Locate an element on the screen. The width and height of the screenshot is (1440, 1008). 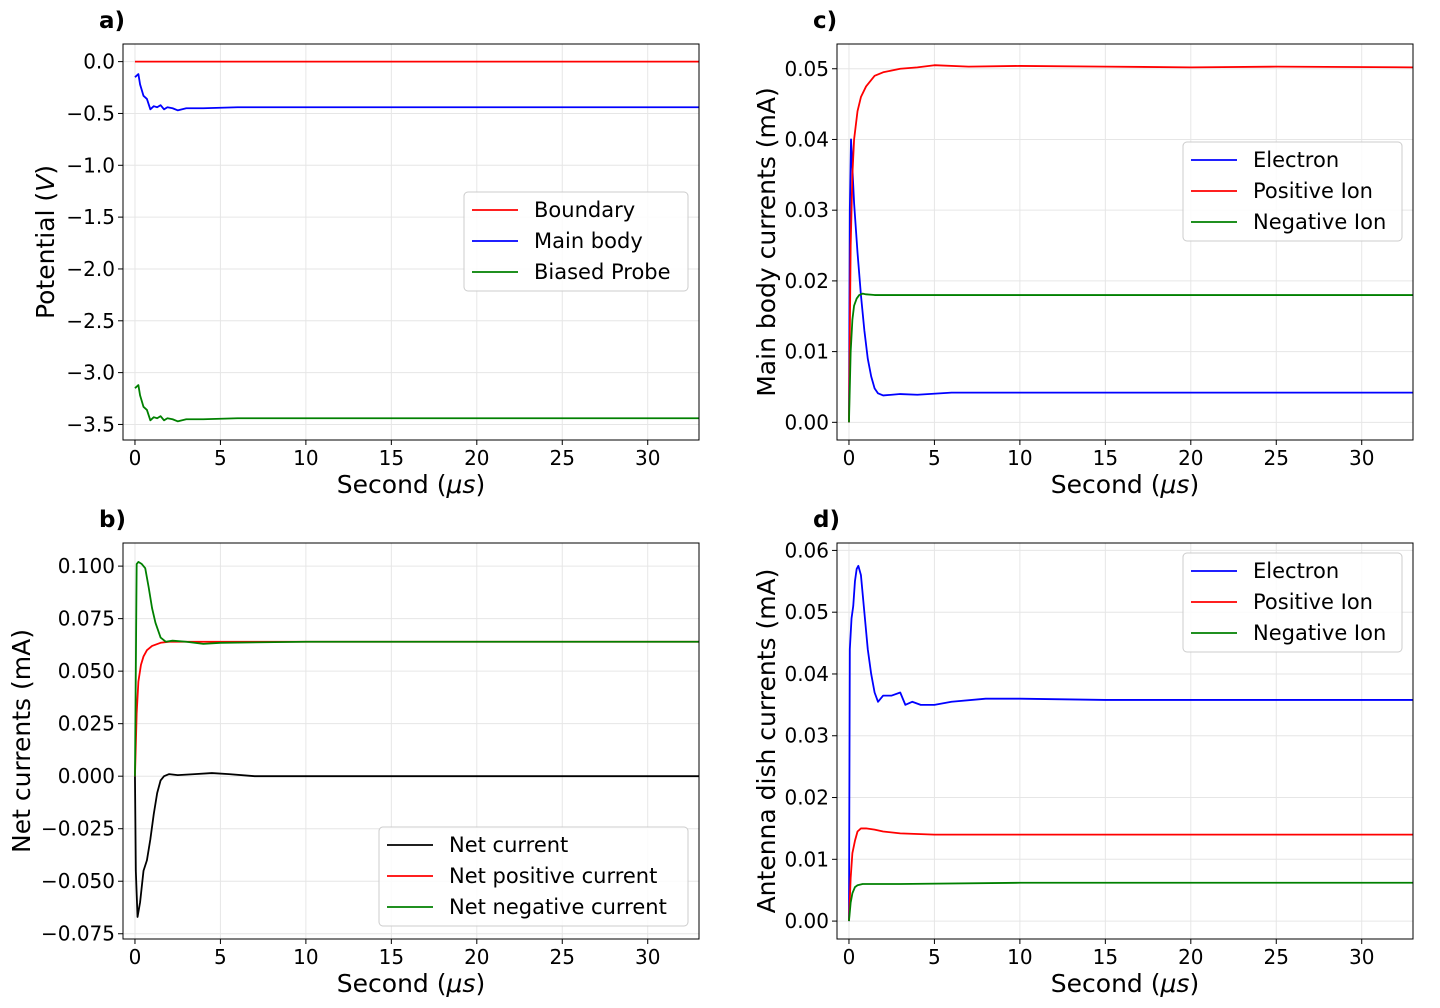
y-tick-label: 0.01 is located at coordinates (806, 859).